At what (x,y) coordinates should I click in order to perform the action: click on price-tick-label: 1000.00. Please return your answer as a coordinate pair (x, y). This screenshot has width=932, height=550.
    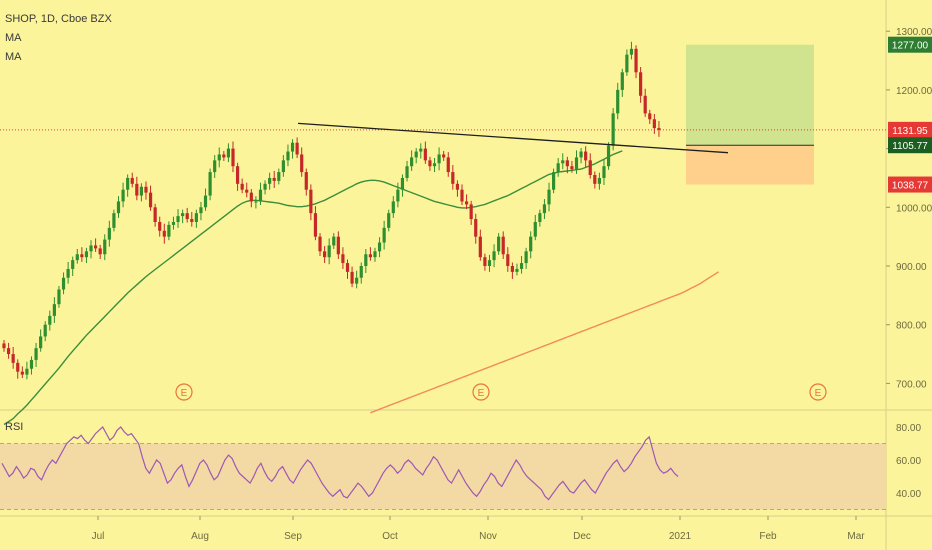
    Looking at the image, I should click on (914, 208).